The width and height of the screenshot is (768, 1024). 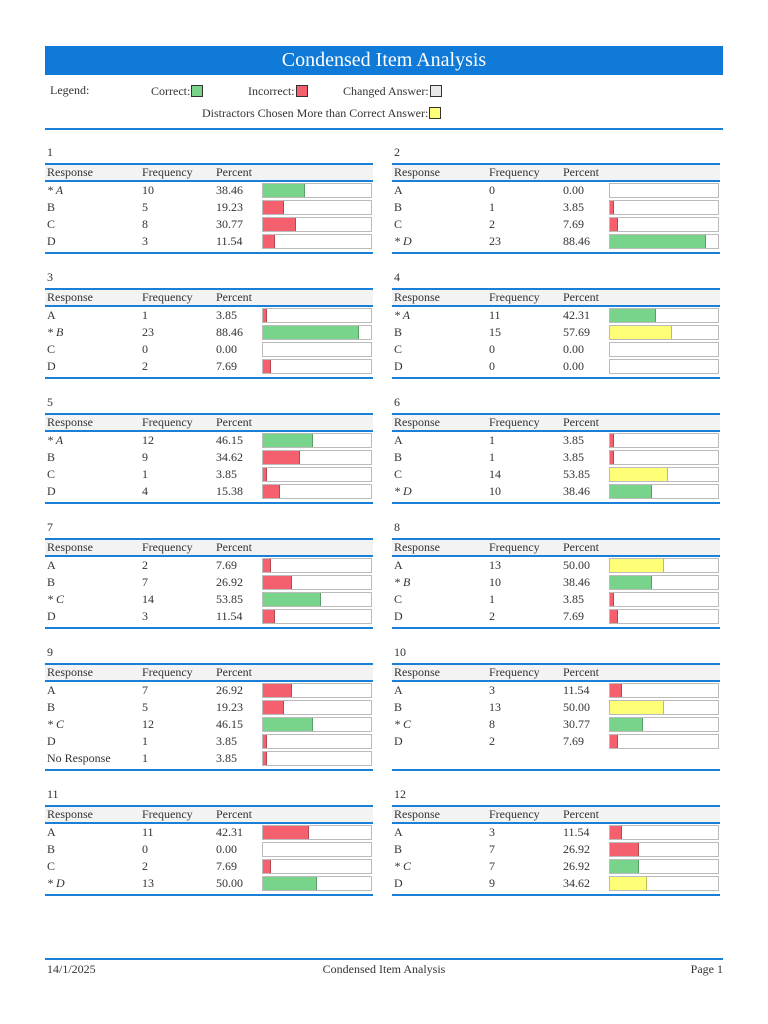 I want to click on item-number: 8, so click(x=397, y=527).